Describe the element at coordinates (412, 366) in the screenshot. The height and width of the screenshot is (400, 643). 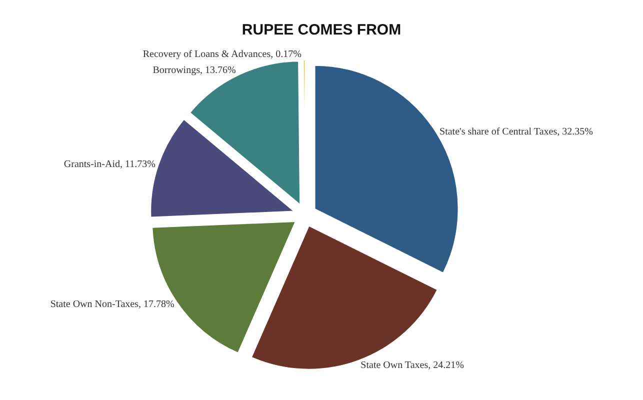
I see `slice-label: State Own Taxes, 24.21%` at that location.